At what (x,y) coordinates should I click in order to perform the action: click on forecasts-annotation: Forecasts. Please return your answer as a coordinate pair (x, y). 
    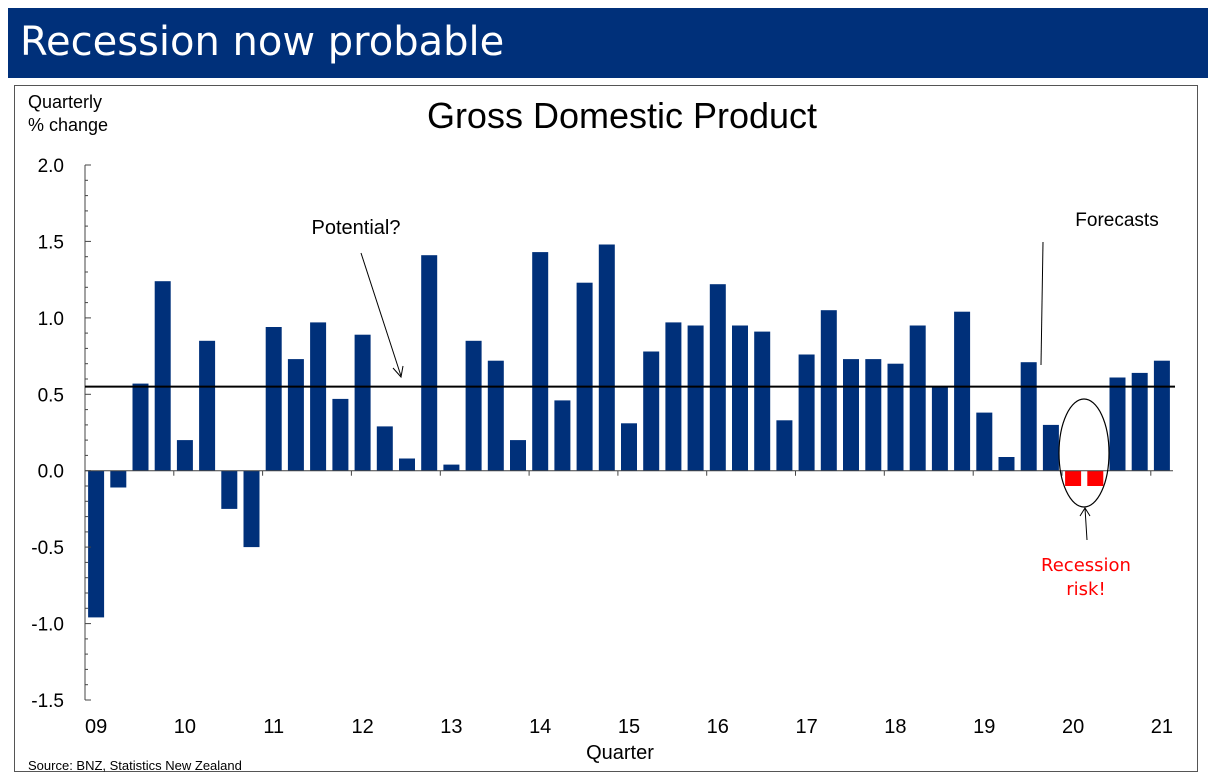
    Looking at the image, I should click on (1116, 220).